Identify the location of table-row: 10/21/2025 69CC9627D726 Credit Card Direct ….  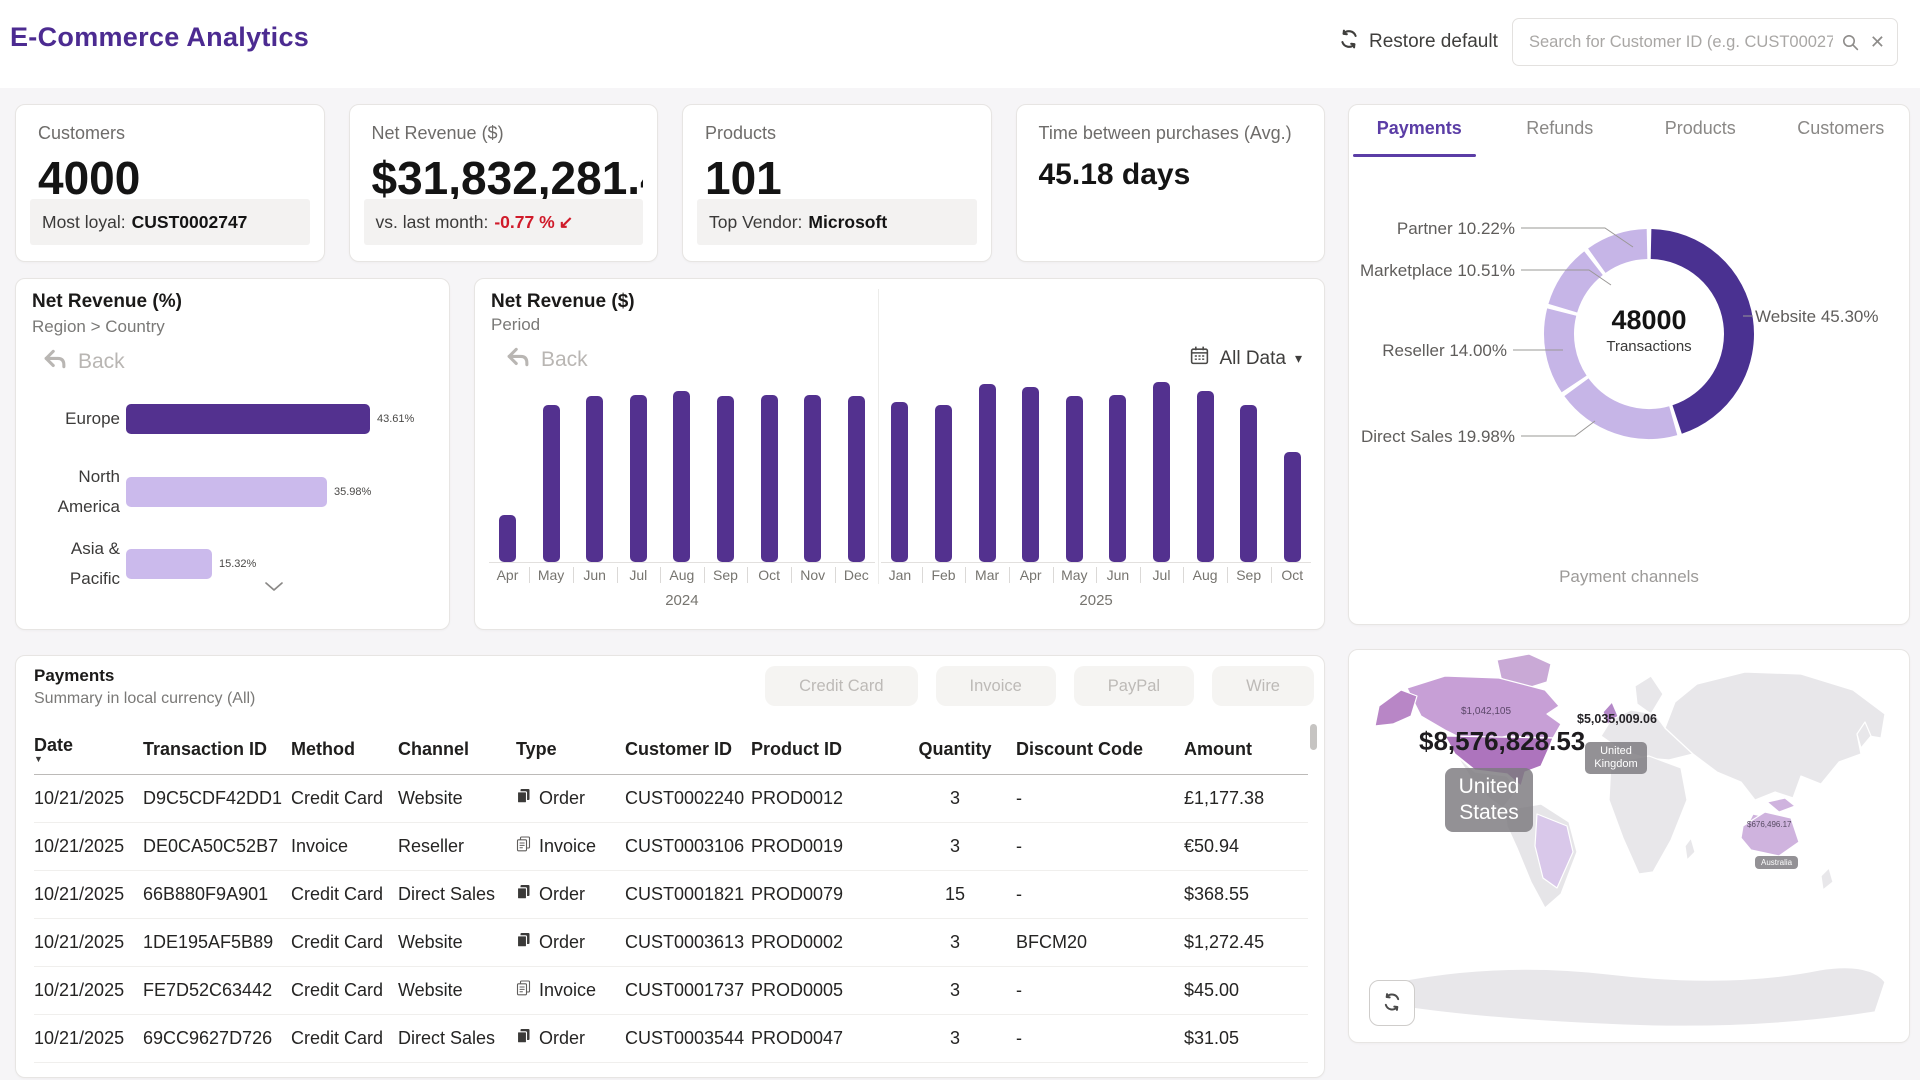
(671, 1039).